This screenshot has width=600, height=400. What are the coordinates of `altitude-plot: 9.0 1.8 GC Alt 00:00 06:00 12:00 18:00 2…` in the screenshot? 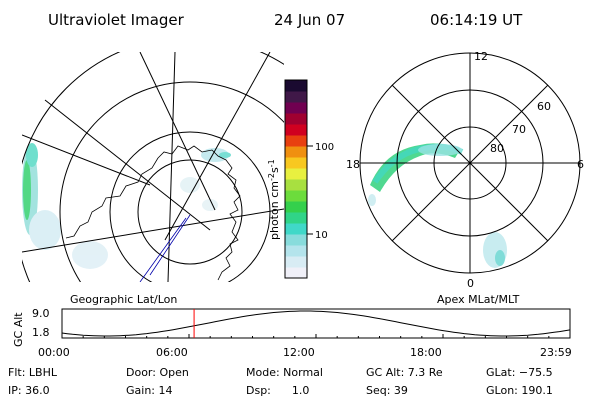 It's located at (292, 333).